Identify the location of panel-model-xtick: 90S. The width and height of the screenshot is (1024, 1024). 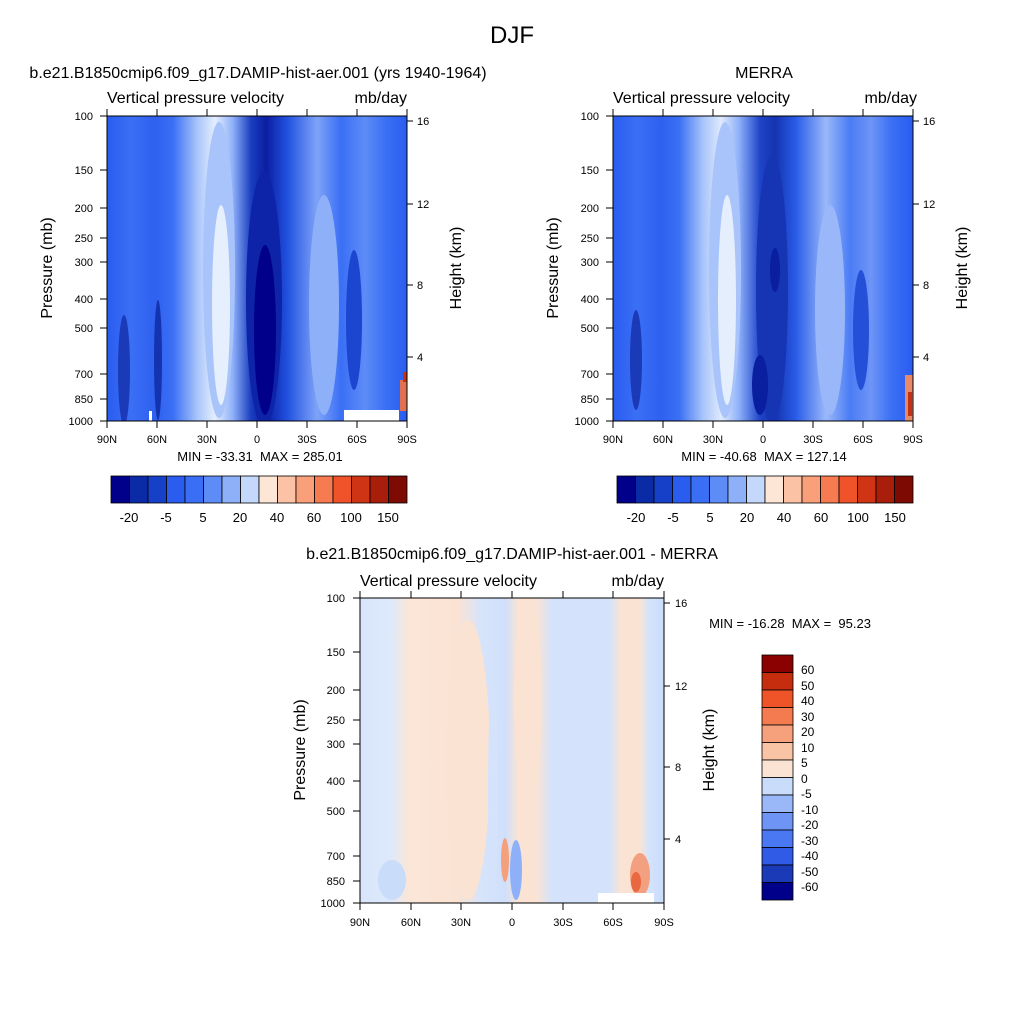
(407, 440).